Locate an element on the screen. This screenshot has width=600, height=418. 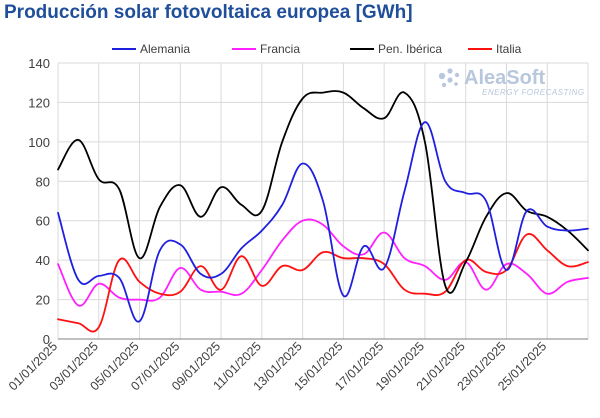
y-tick-label: 20 is located at coordinates (43, 300).